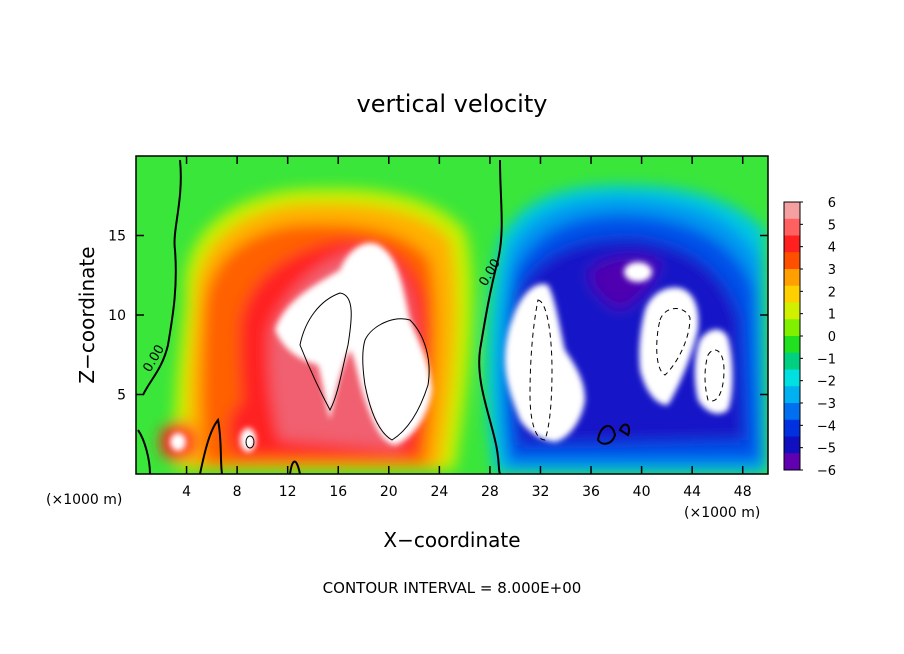 This screenshot has width=904, height=654. What do you see at coordinates (121, 396) in the screenshot?
I see `y-tick-label: 5` at bounding box center [121, 396].